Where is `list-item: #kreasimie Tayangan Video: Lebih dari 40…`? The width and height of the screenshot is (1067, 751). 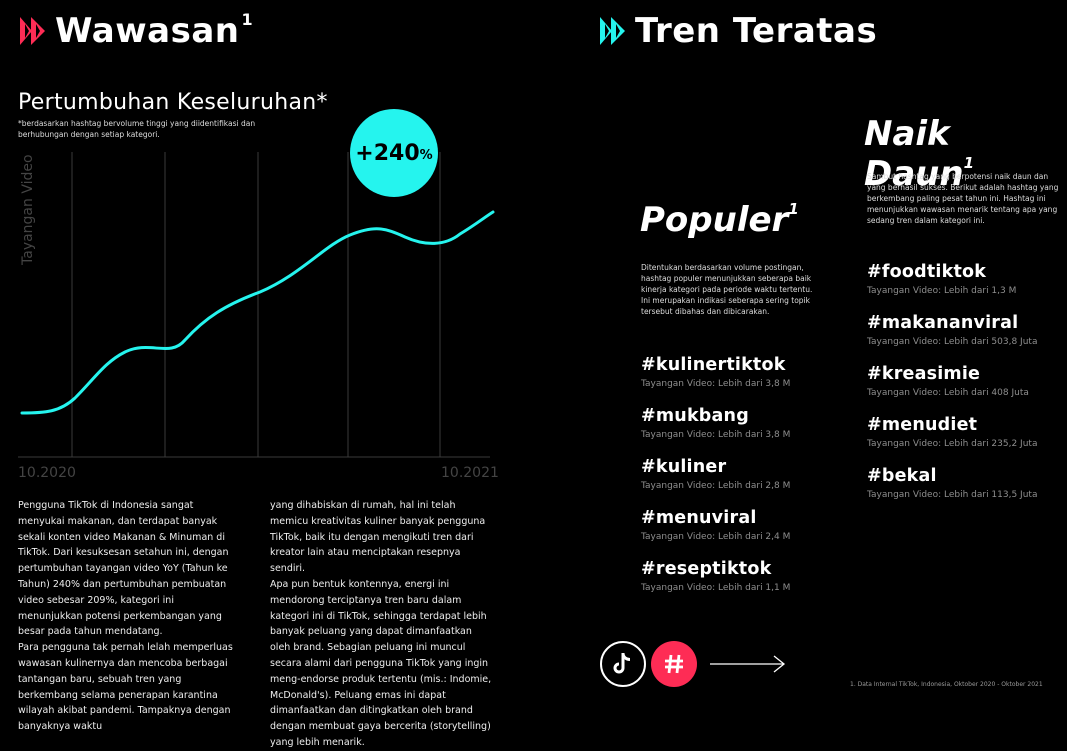
list-item: #kreasimie Tayangan Video: Lebih dari 40… is located at coordinates (964, 389).